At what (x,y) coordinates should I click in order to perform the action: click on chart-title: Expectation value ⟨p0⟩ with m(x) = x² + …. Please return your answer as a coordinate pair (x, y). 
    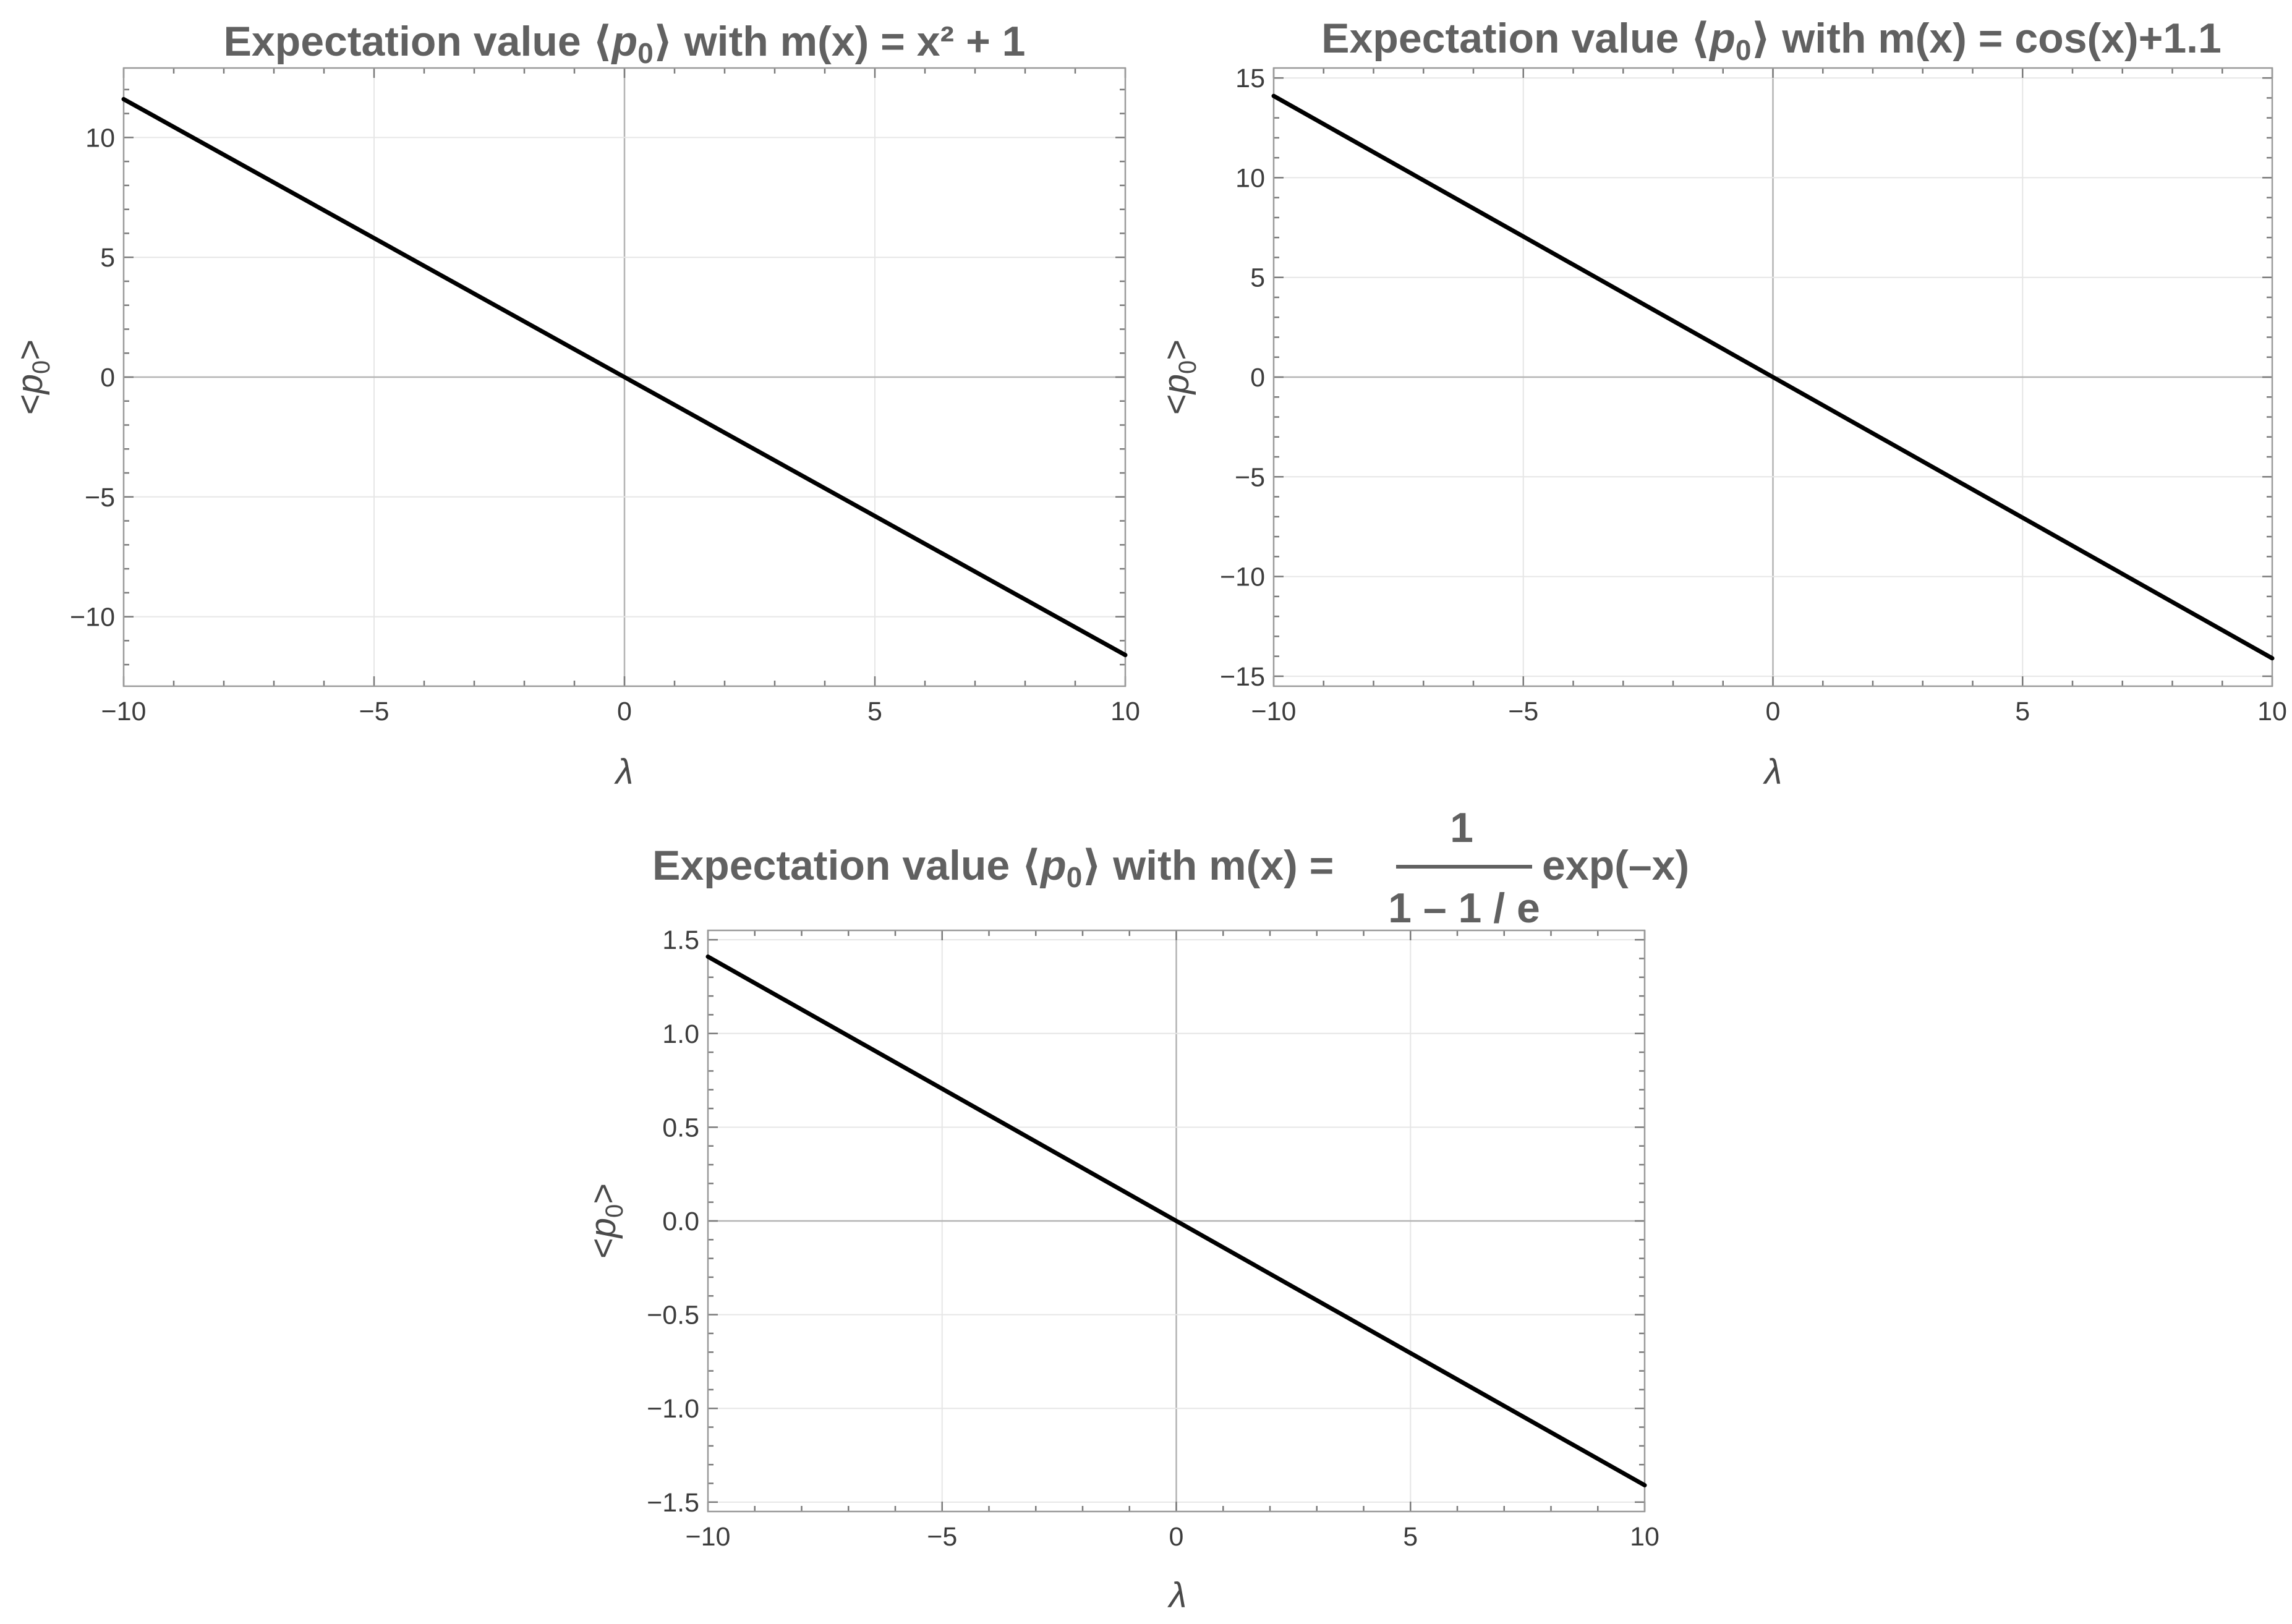
    Looking at the image, I should click on (625, 44).